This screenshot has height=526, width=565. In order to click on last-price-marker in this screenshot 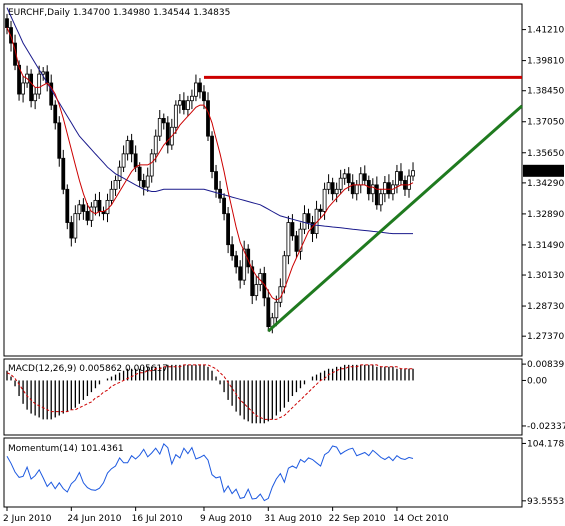, I will do `click(543, 170)`.